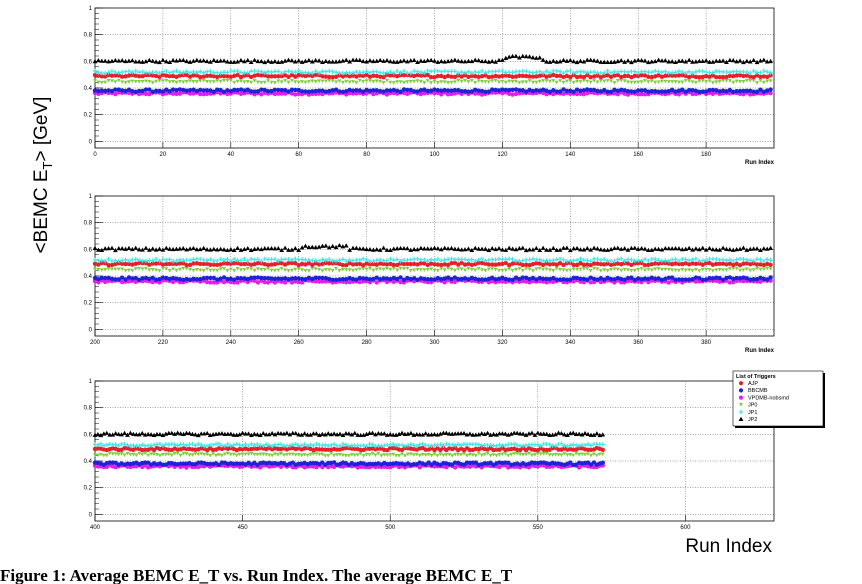  I want to click on x-tick-label: 60, so click(298, 155).